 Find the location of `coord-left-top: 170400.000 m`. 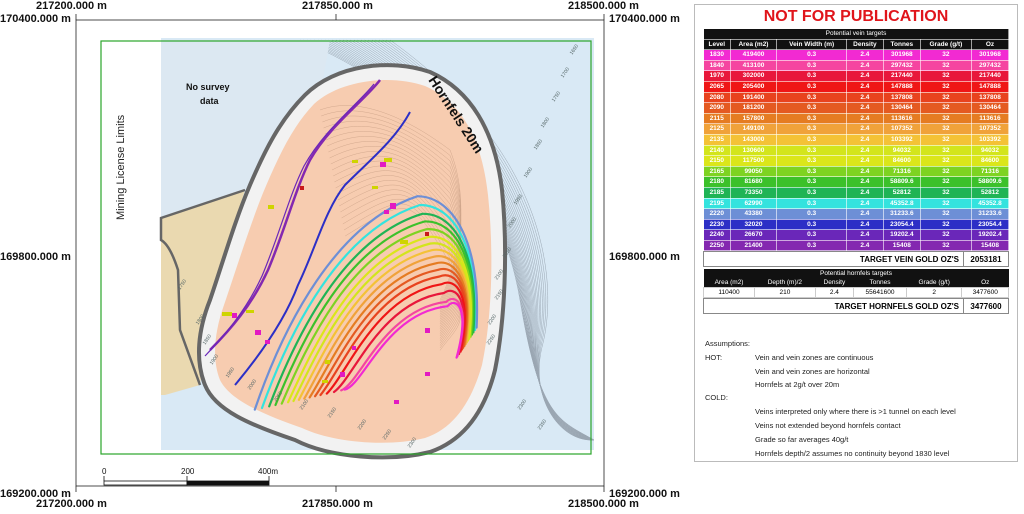

coord-left-top: 170400.000 m is located at coordinates (35, 19).